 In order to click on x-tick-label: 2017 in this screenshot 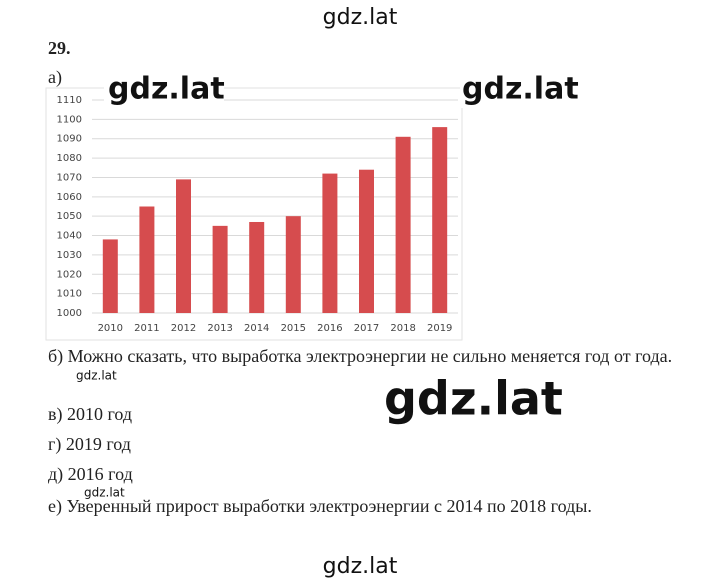, I will do `click(366, 328)`.